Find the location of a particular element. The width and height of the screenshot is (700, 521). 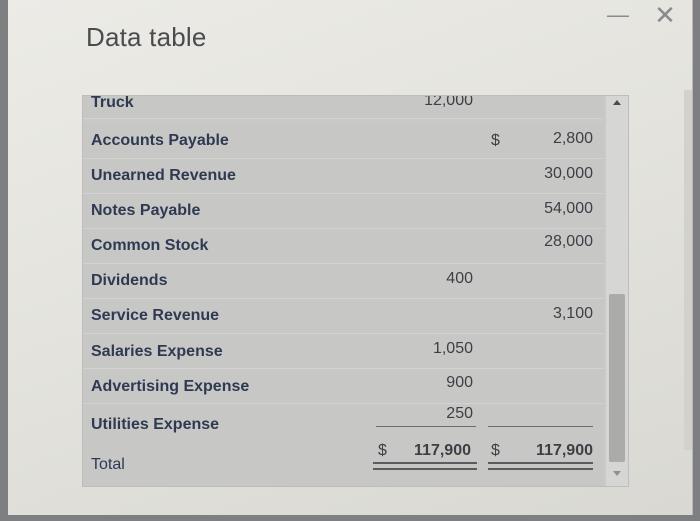

credit-value: 28,000 is located at coordinates (568, 241).